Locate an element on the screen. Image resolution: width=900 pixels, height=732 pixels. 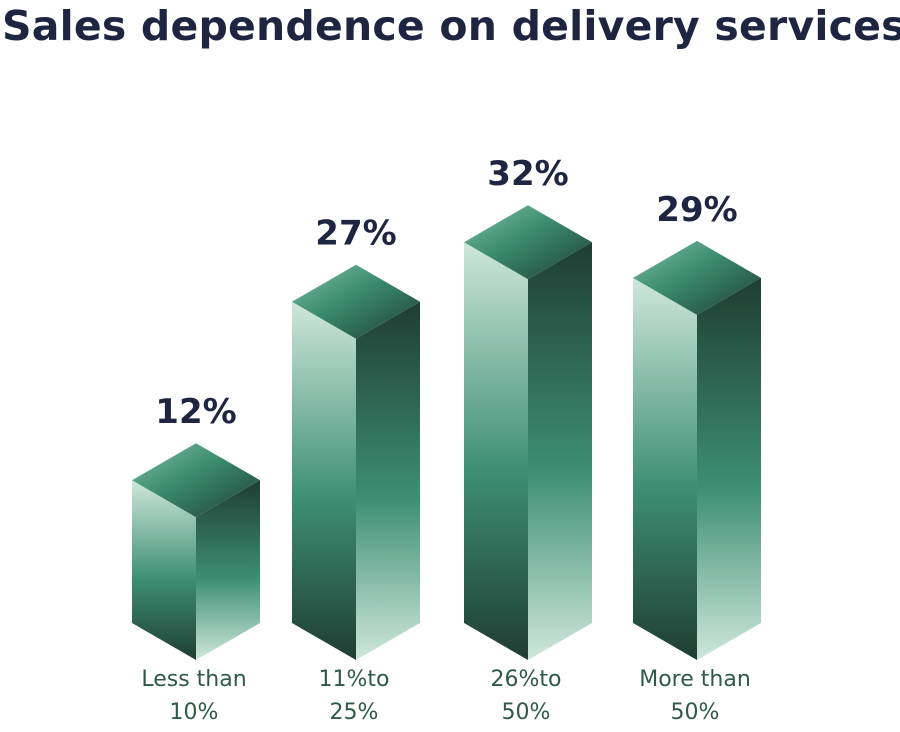
category-label: 11%to is located at coordinates (354, 679).